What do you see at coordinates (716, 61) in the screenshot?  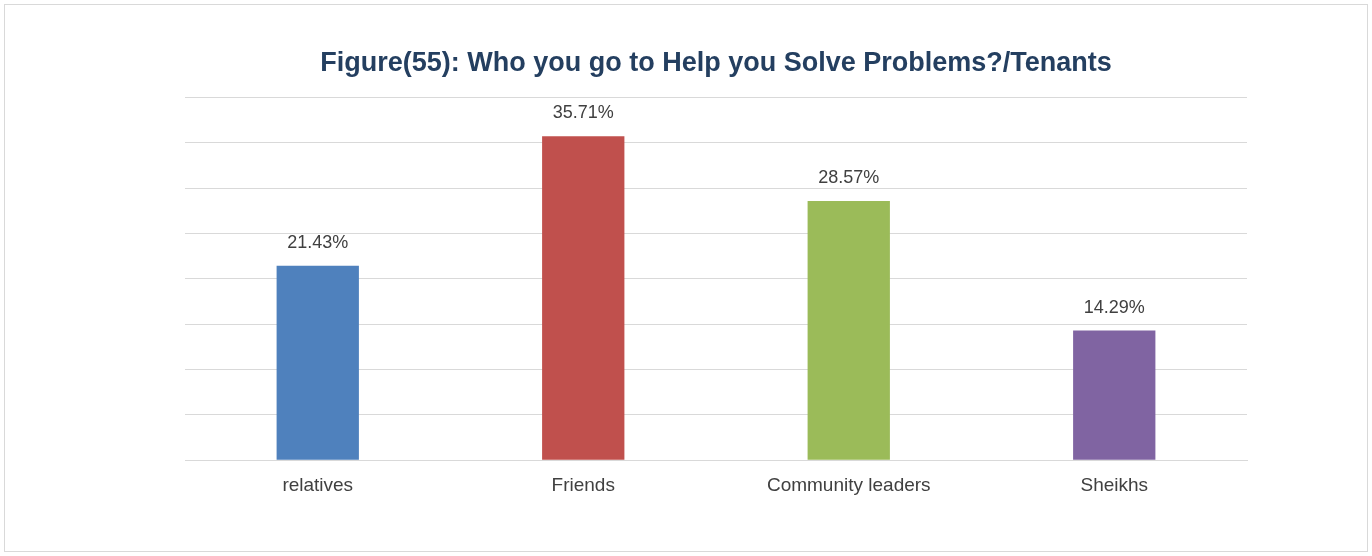 I see `chart-title: Figure(55): Who you go to Help you Solve Problems?/Tenants` at bounding box center [716, 61].